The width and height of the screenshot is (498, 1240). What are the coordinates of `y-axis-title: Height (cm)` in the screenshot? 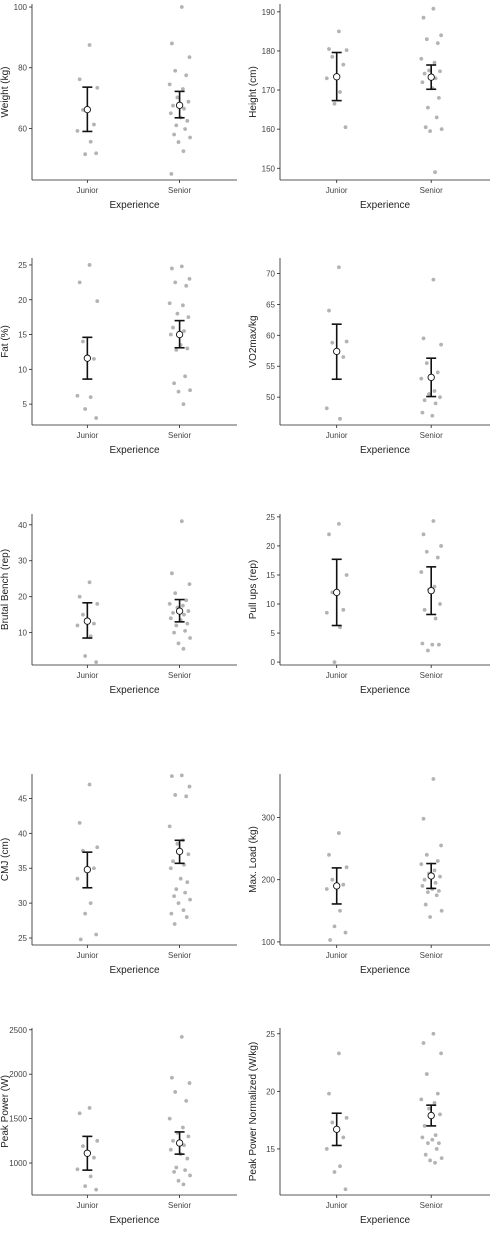 It's located at (253, 92).